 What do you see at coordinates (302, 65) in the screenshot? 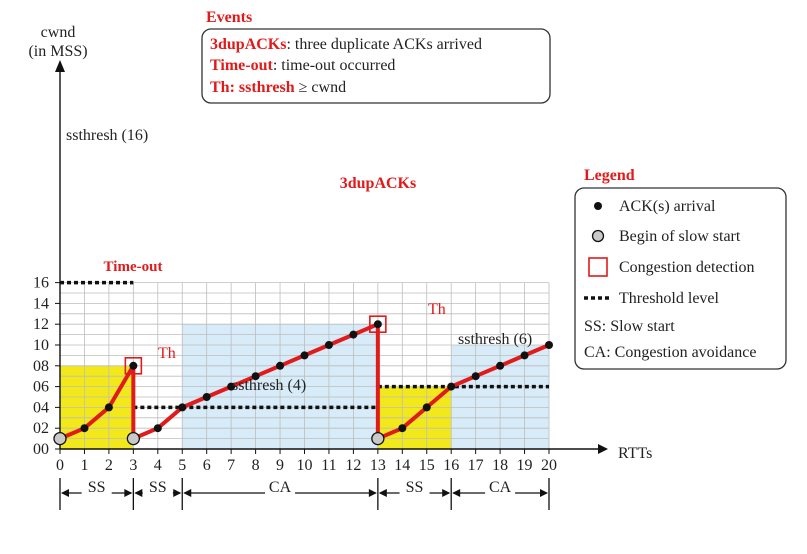
I see `event-timeout: Time-out: time-out occurred` at bounding box center [302, 65].